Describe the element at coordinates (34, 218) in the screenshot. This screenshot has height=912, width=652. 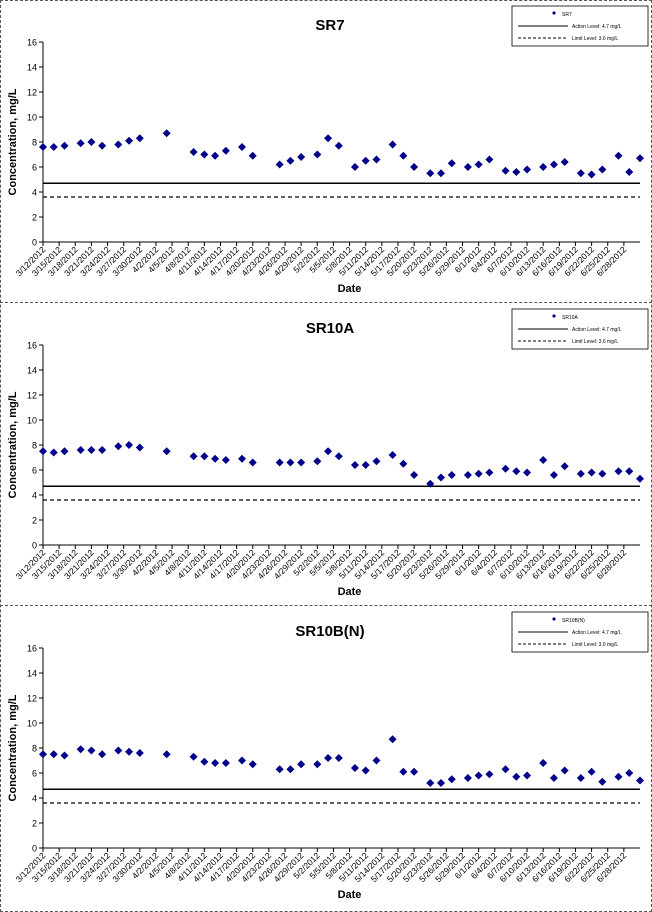
I see `y-tick-label: 2` at that location.